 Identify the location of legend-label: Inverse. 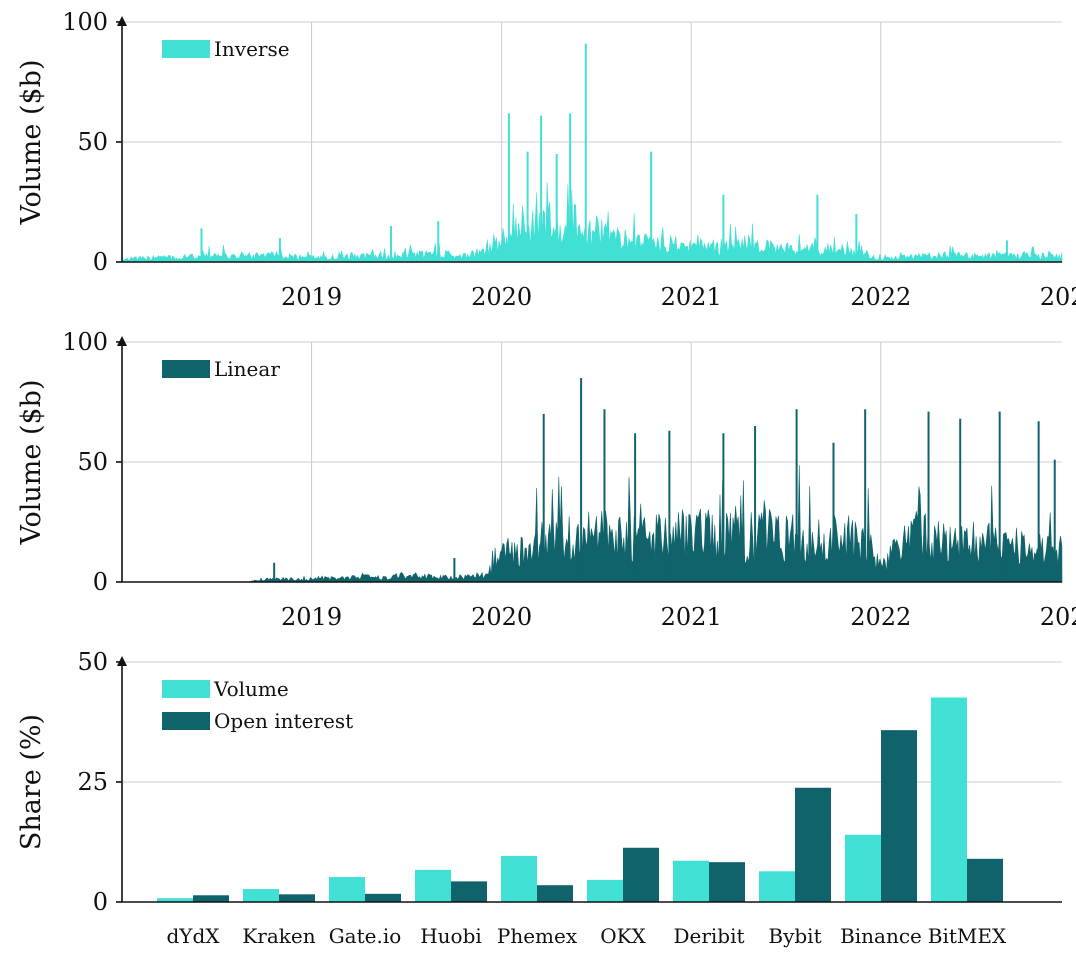
(252, 49).